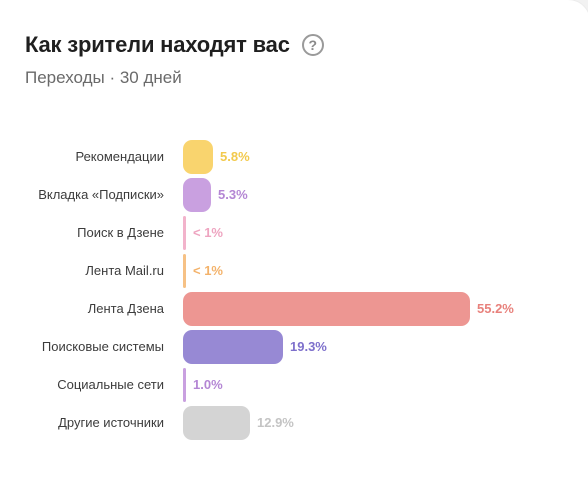 The image size is (588, 500). I want to click on chart-row: Поиск в Дзене < 1%, so click(294, 233).